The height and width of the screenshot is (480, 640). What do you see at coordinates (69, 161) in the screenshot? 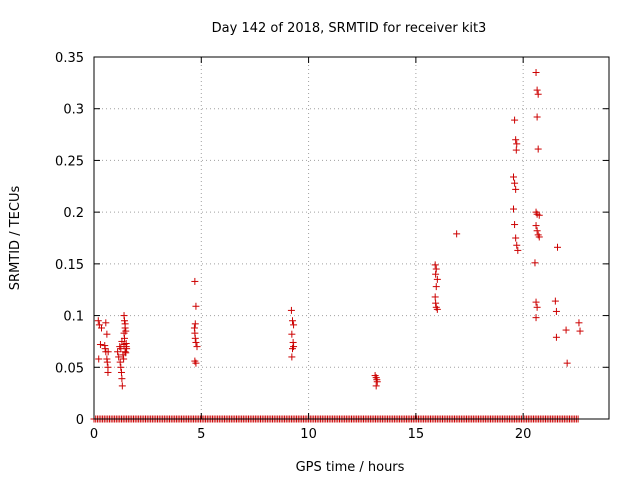
I see `y-tick-label: 0.25` at bounding box center [69, 161].